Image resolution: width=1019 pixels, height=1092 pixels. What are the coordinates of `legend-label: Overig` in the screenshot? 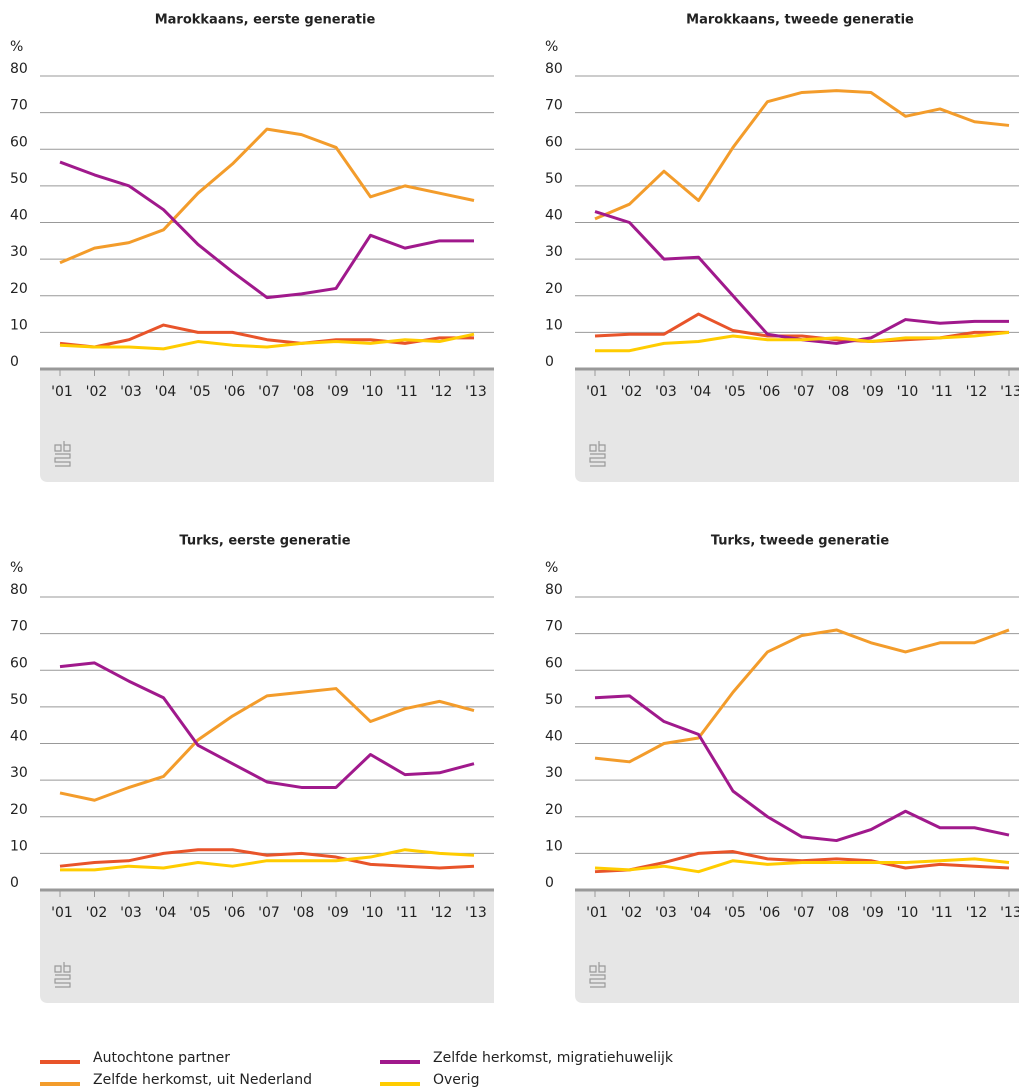 It's located at (456, 1080).